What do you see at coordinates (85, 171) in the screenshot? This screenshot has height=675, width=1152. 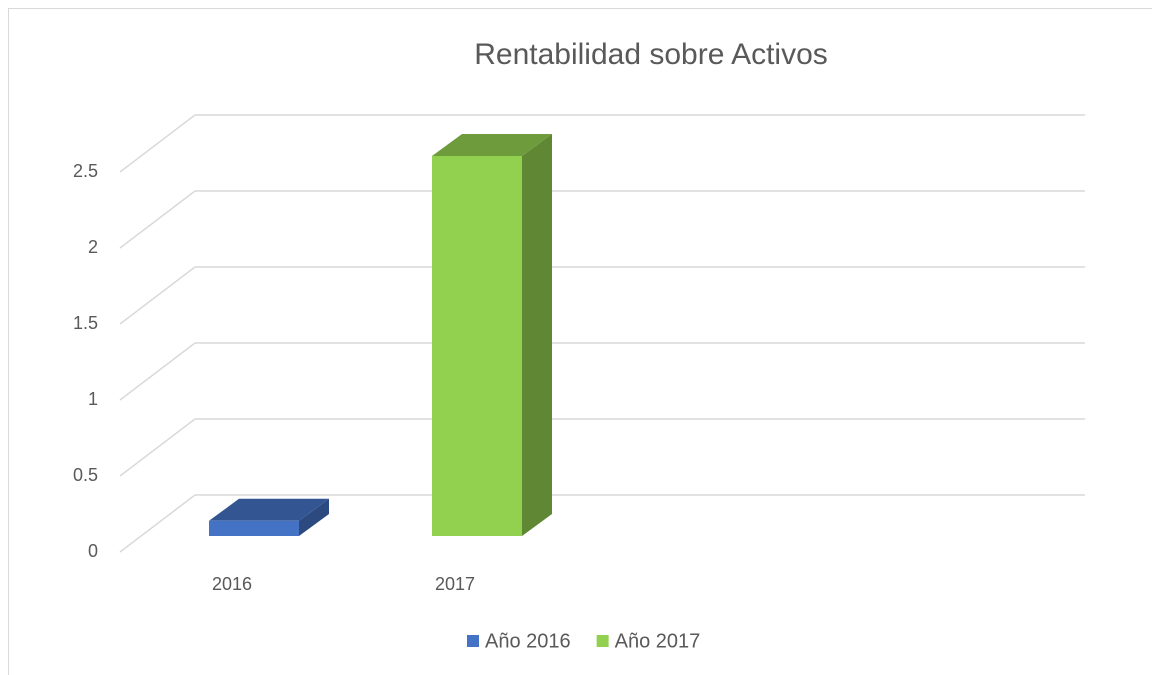 I see `y-tick-label: 2.5` at bounding box center [85, 171].